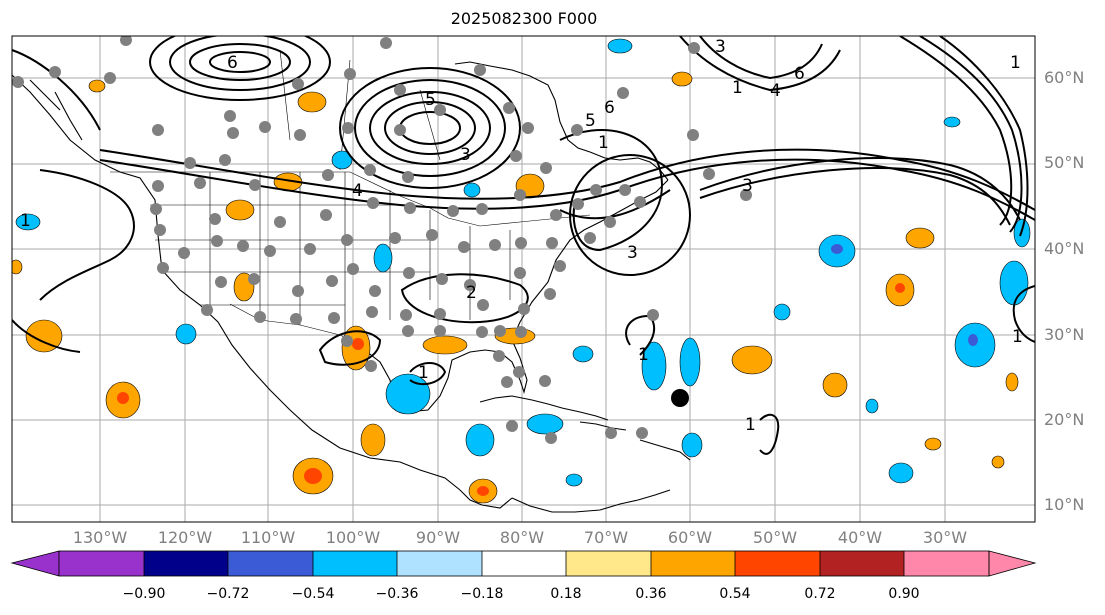  What do you see at coordinates (438, 537) in the screenshot?
I see `lon-label: 90°W` at bounding box center [438, 537].